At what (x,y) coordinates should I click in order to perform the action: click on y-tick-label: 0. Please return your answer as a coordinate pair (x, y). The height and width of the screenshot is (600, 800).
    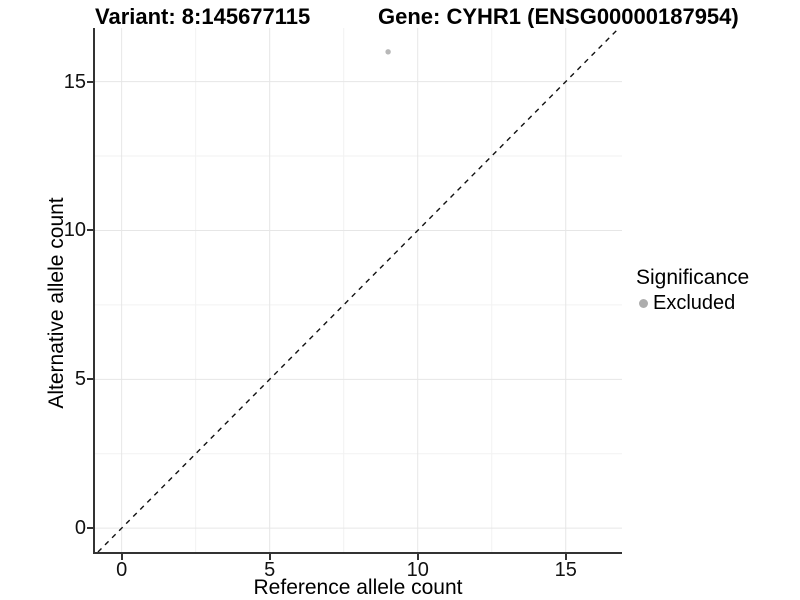
    Looking at the image, I should click on (80, 528).